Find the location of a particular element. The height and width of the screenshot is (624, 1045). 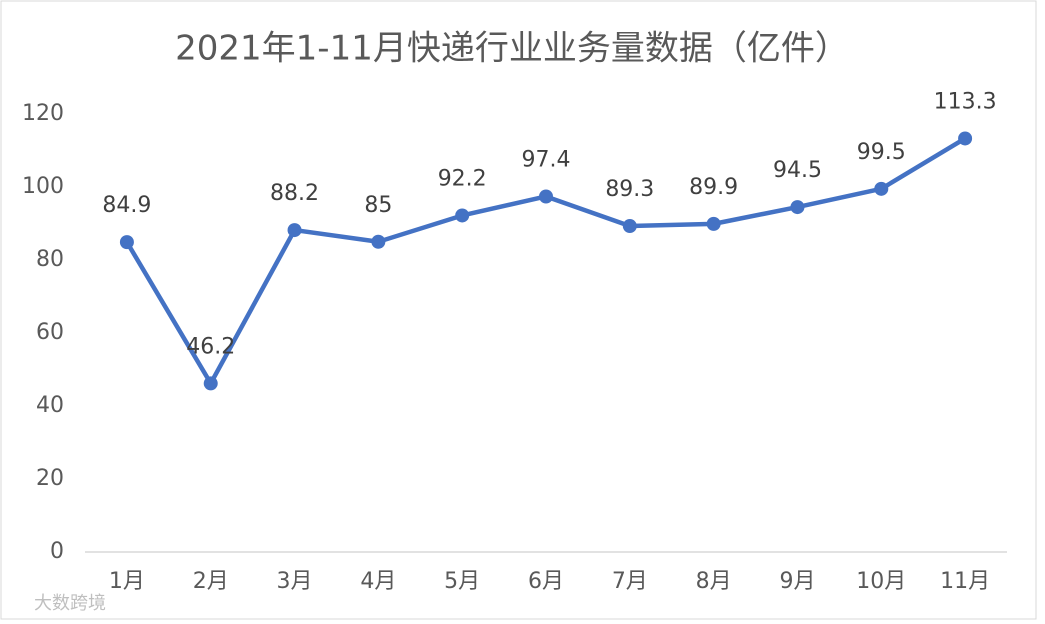

data-label: 46.2 is located at coordinates (210, 346).